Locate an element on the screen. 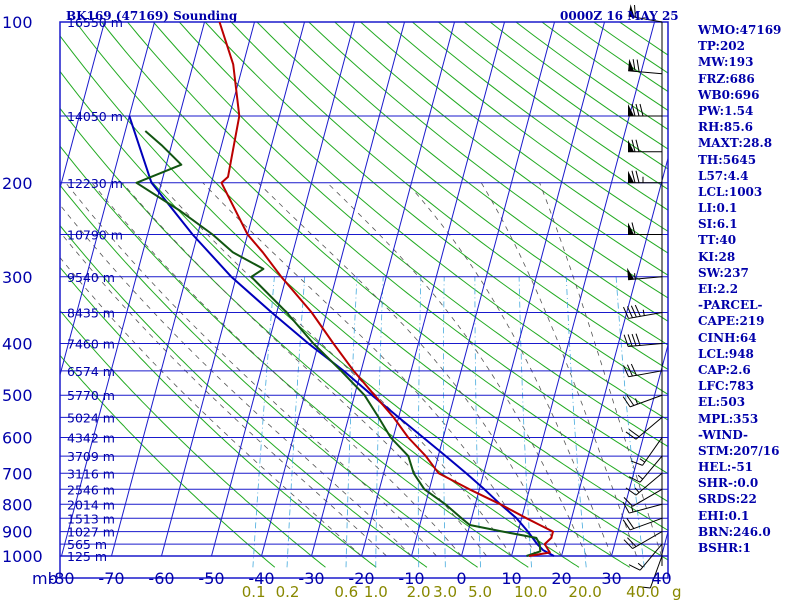  mixing-ratio-label: 0.2 is located at coordinates (288, 591).